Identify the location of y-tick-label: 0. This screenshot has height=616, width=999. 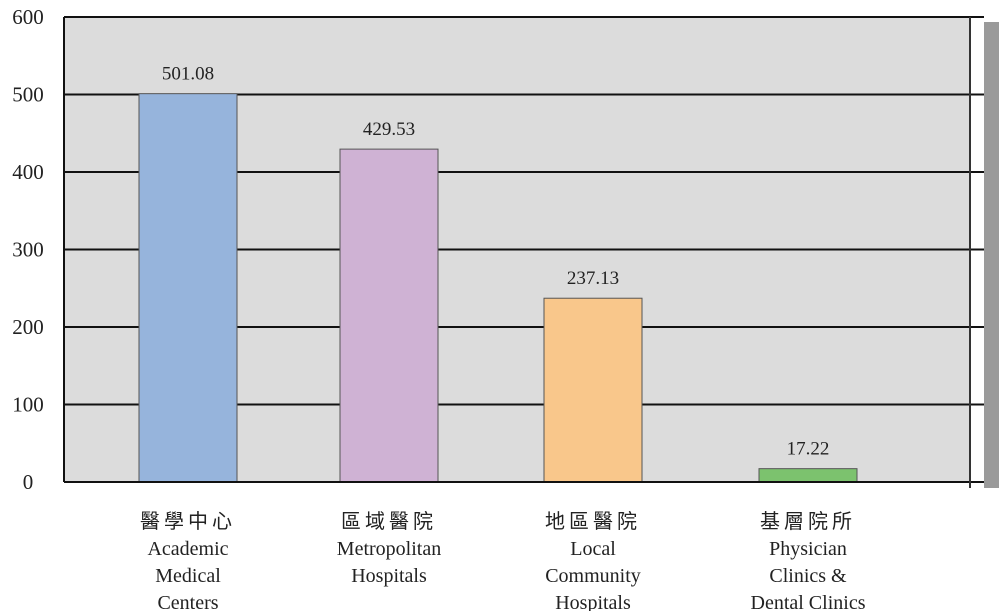
(28, 482).